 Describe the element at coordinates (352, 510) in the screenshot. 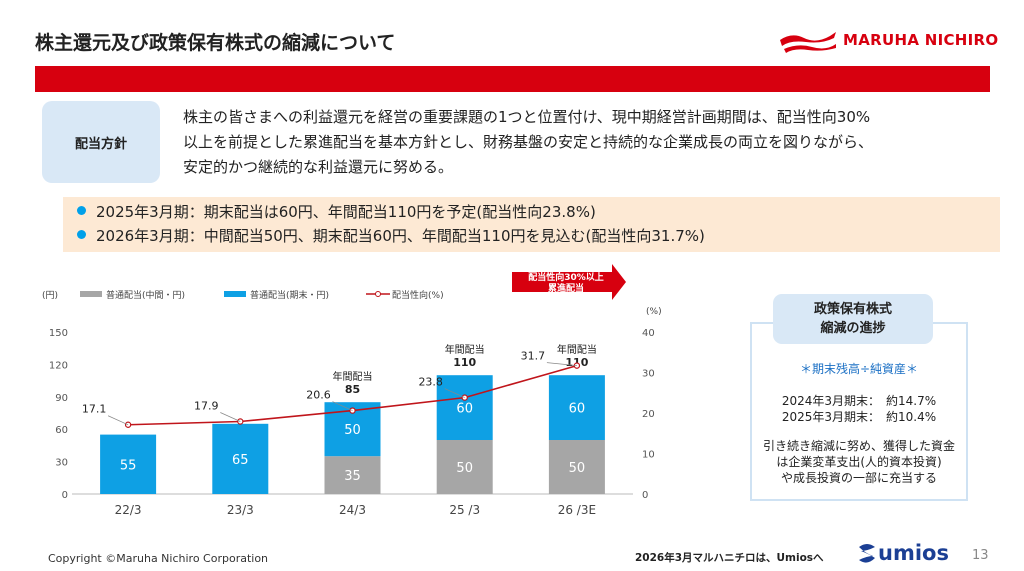

I see `x-tick-label: 24/3` at that location.